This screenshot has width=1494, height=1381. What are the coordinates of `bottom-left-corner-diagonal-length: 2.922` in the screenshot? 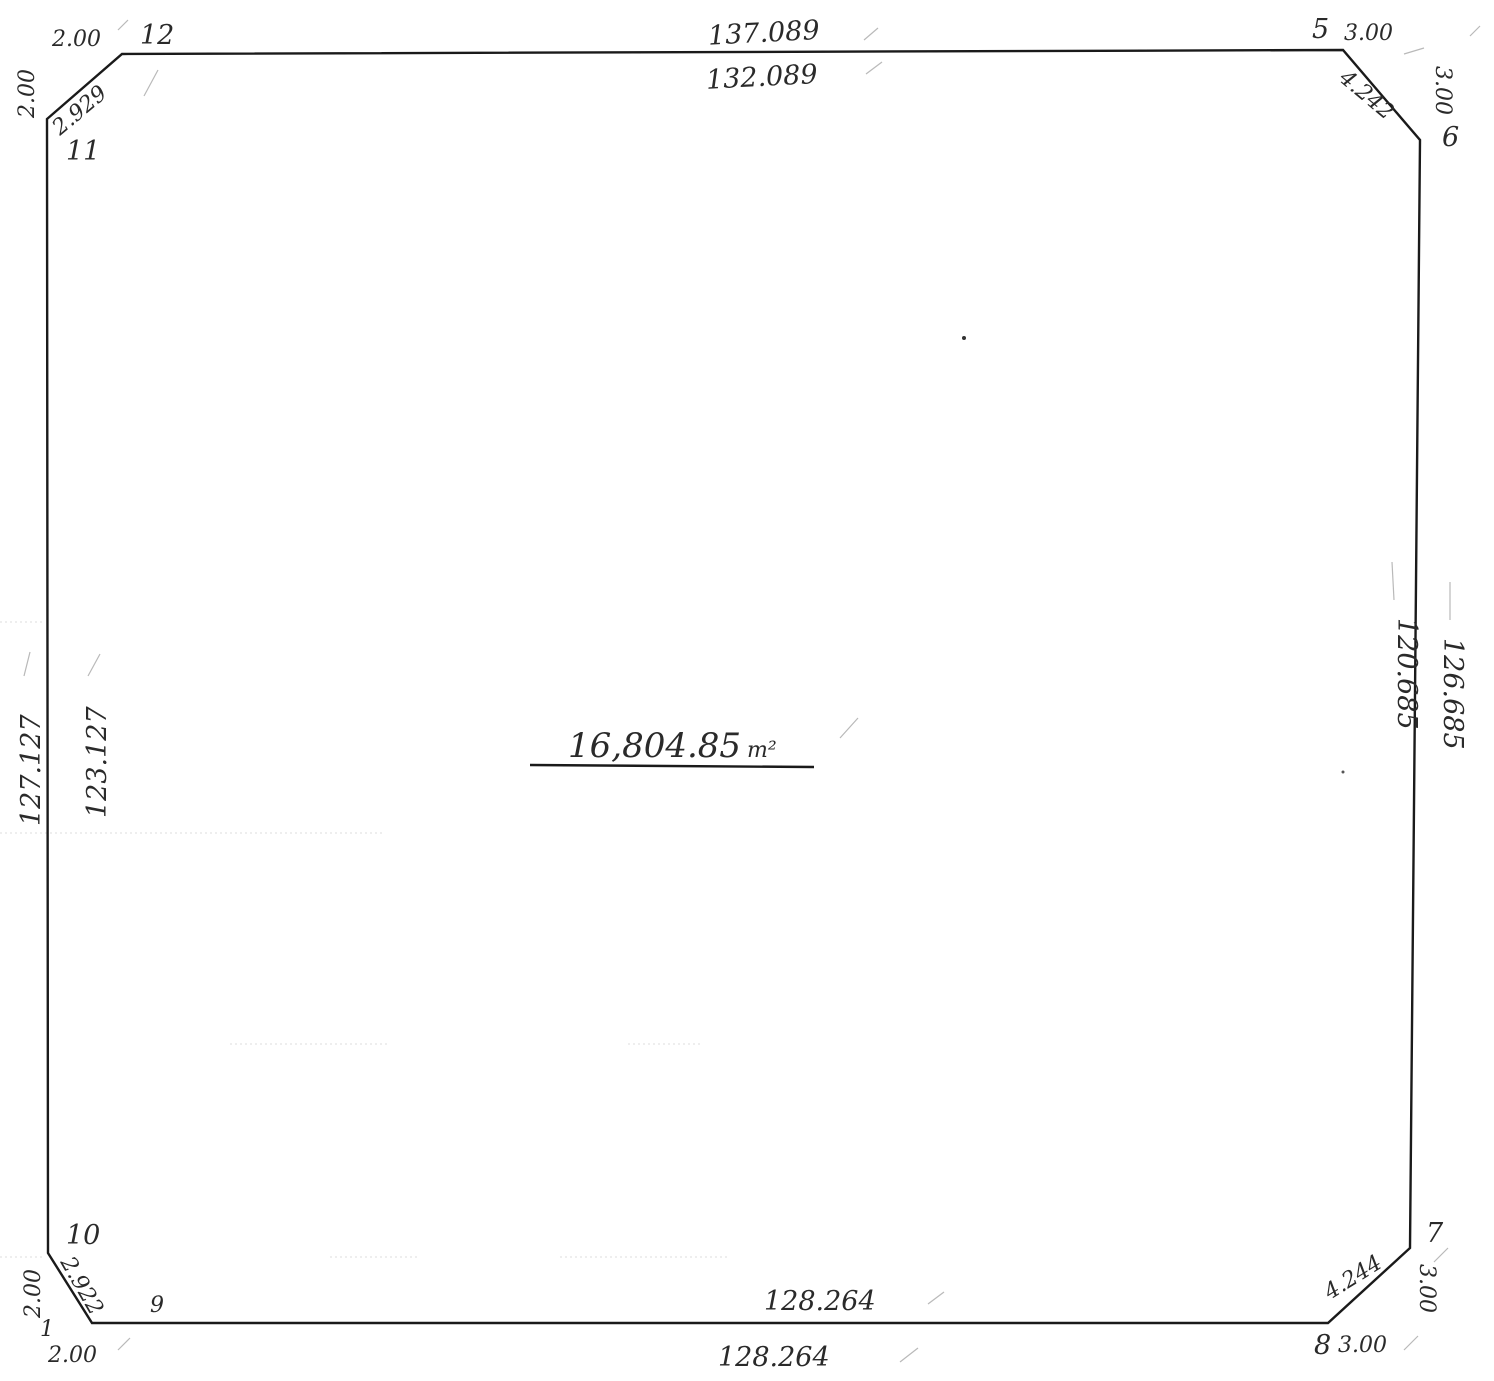 It's located at (81, 1286).